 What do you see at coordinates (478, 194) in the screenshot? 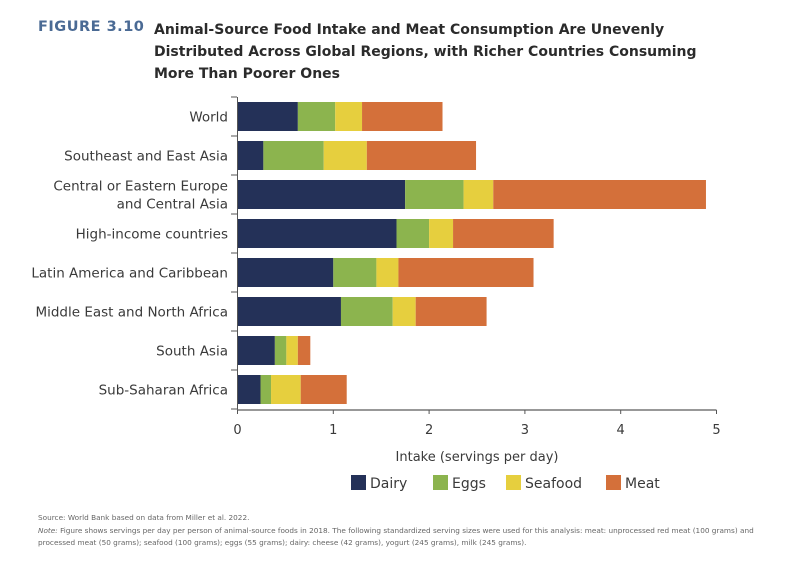
I see `bar-central-or-eastern-europe-and-central-asia-seafood` at bounding box center [478, 194].